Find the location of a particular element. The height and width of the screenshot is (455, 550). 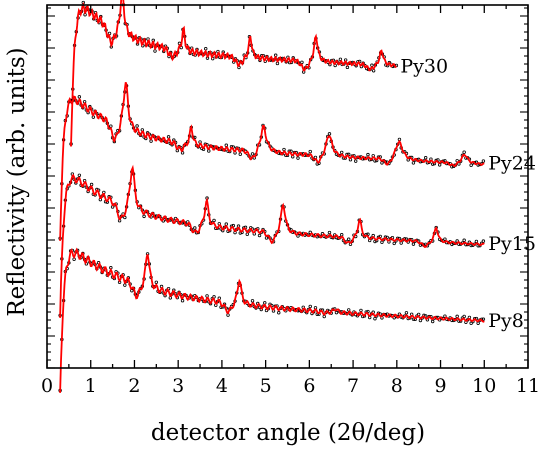

x-tick-label: 10 is located at coordinates (484, 386).